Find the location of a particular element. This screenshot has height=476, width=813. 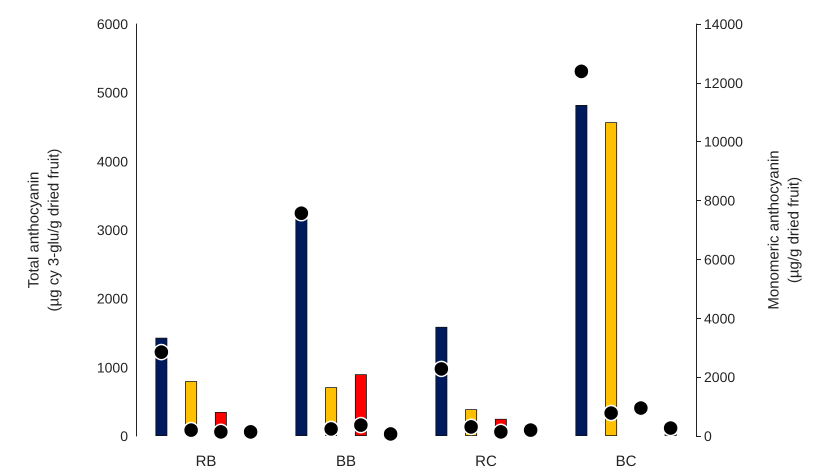

x-tick-label: BB is located at coordinates (346, 461).